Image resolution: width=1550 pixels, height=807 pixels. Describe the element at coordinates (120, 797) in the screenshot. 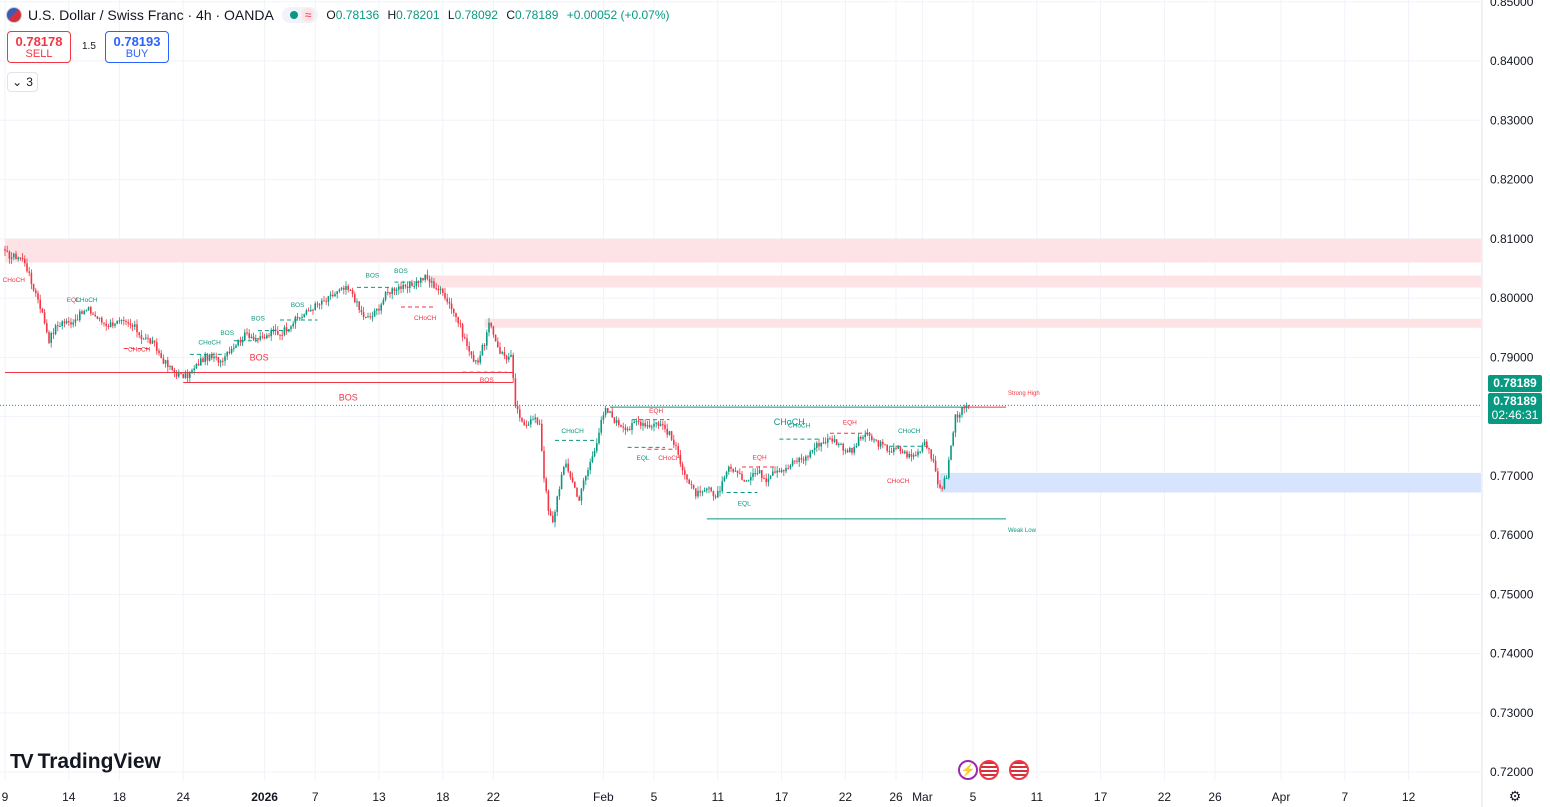

I see `time-tick-label: 18` at that location.